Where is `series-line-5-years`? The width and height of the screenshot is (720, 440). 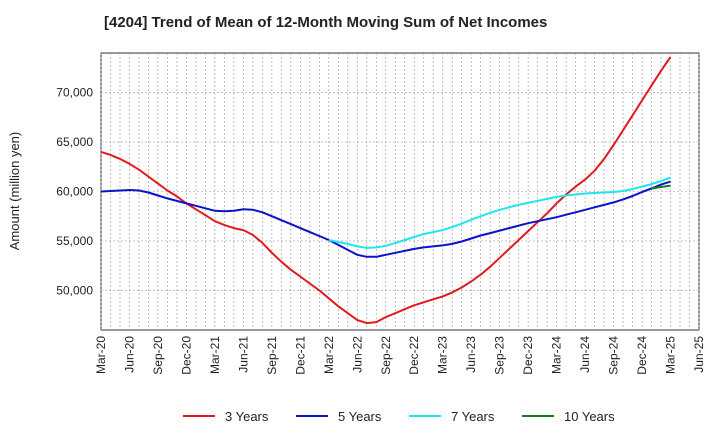
series-line-5-years is located at coordinates (385, 219).